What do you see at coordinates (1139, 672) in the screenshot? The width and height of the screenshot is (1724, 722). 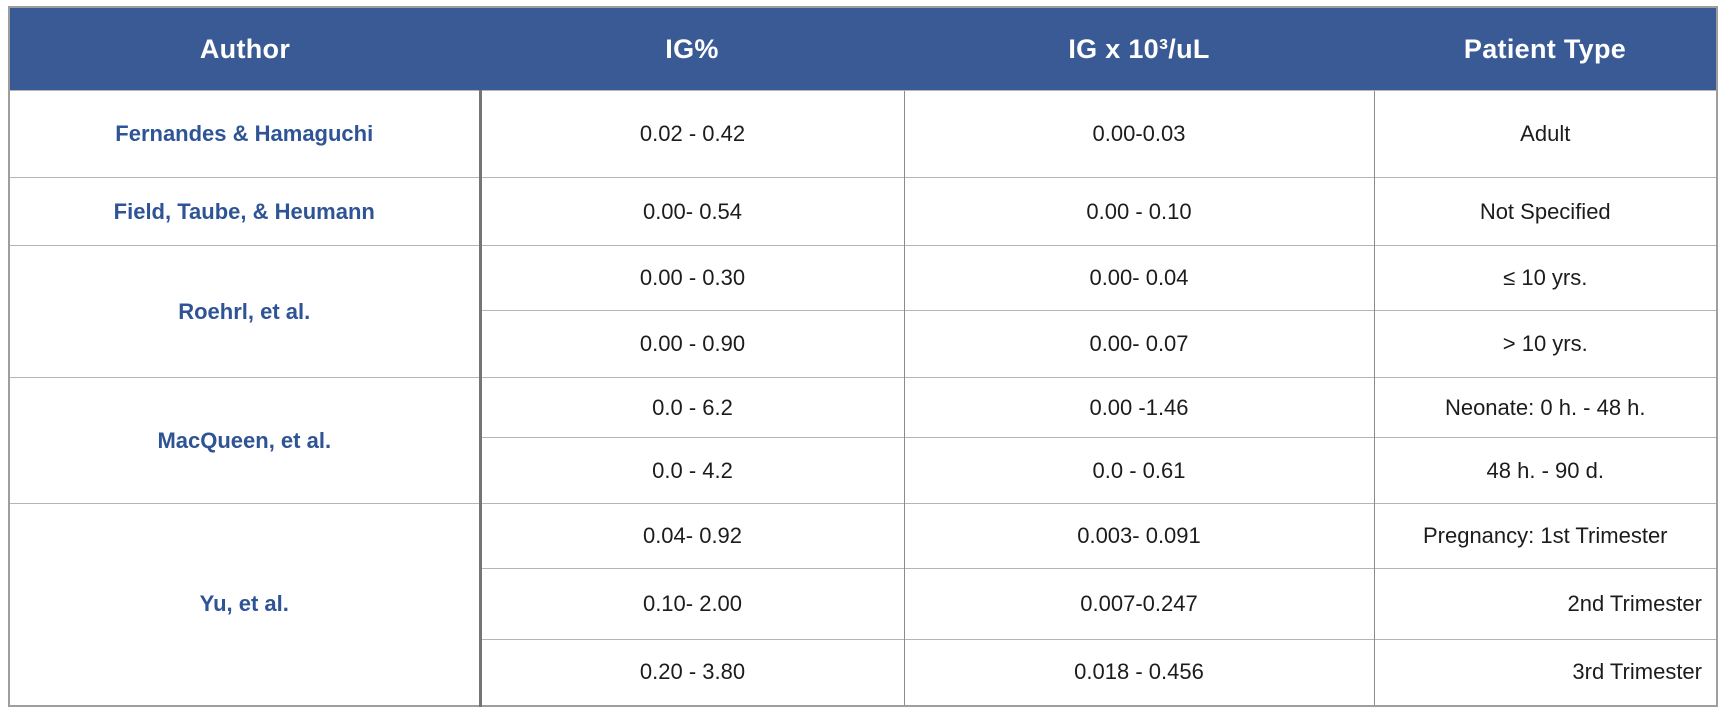 I see `ig-abs-cell: 0.018 - 0.456` at bounding box center [1139, 672].